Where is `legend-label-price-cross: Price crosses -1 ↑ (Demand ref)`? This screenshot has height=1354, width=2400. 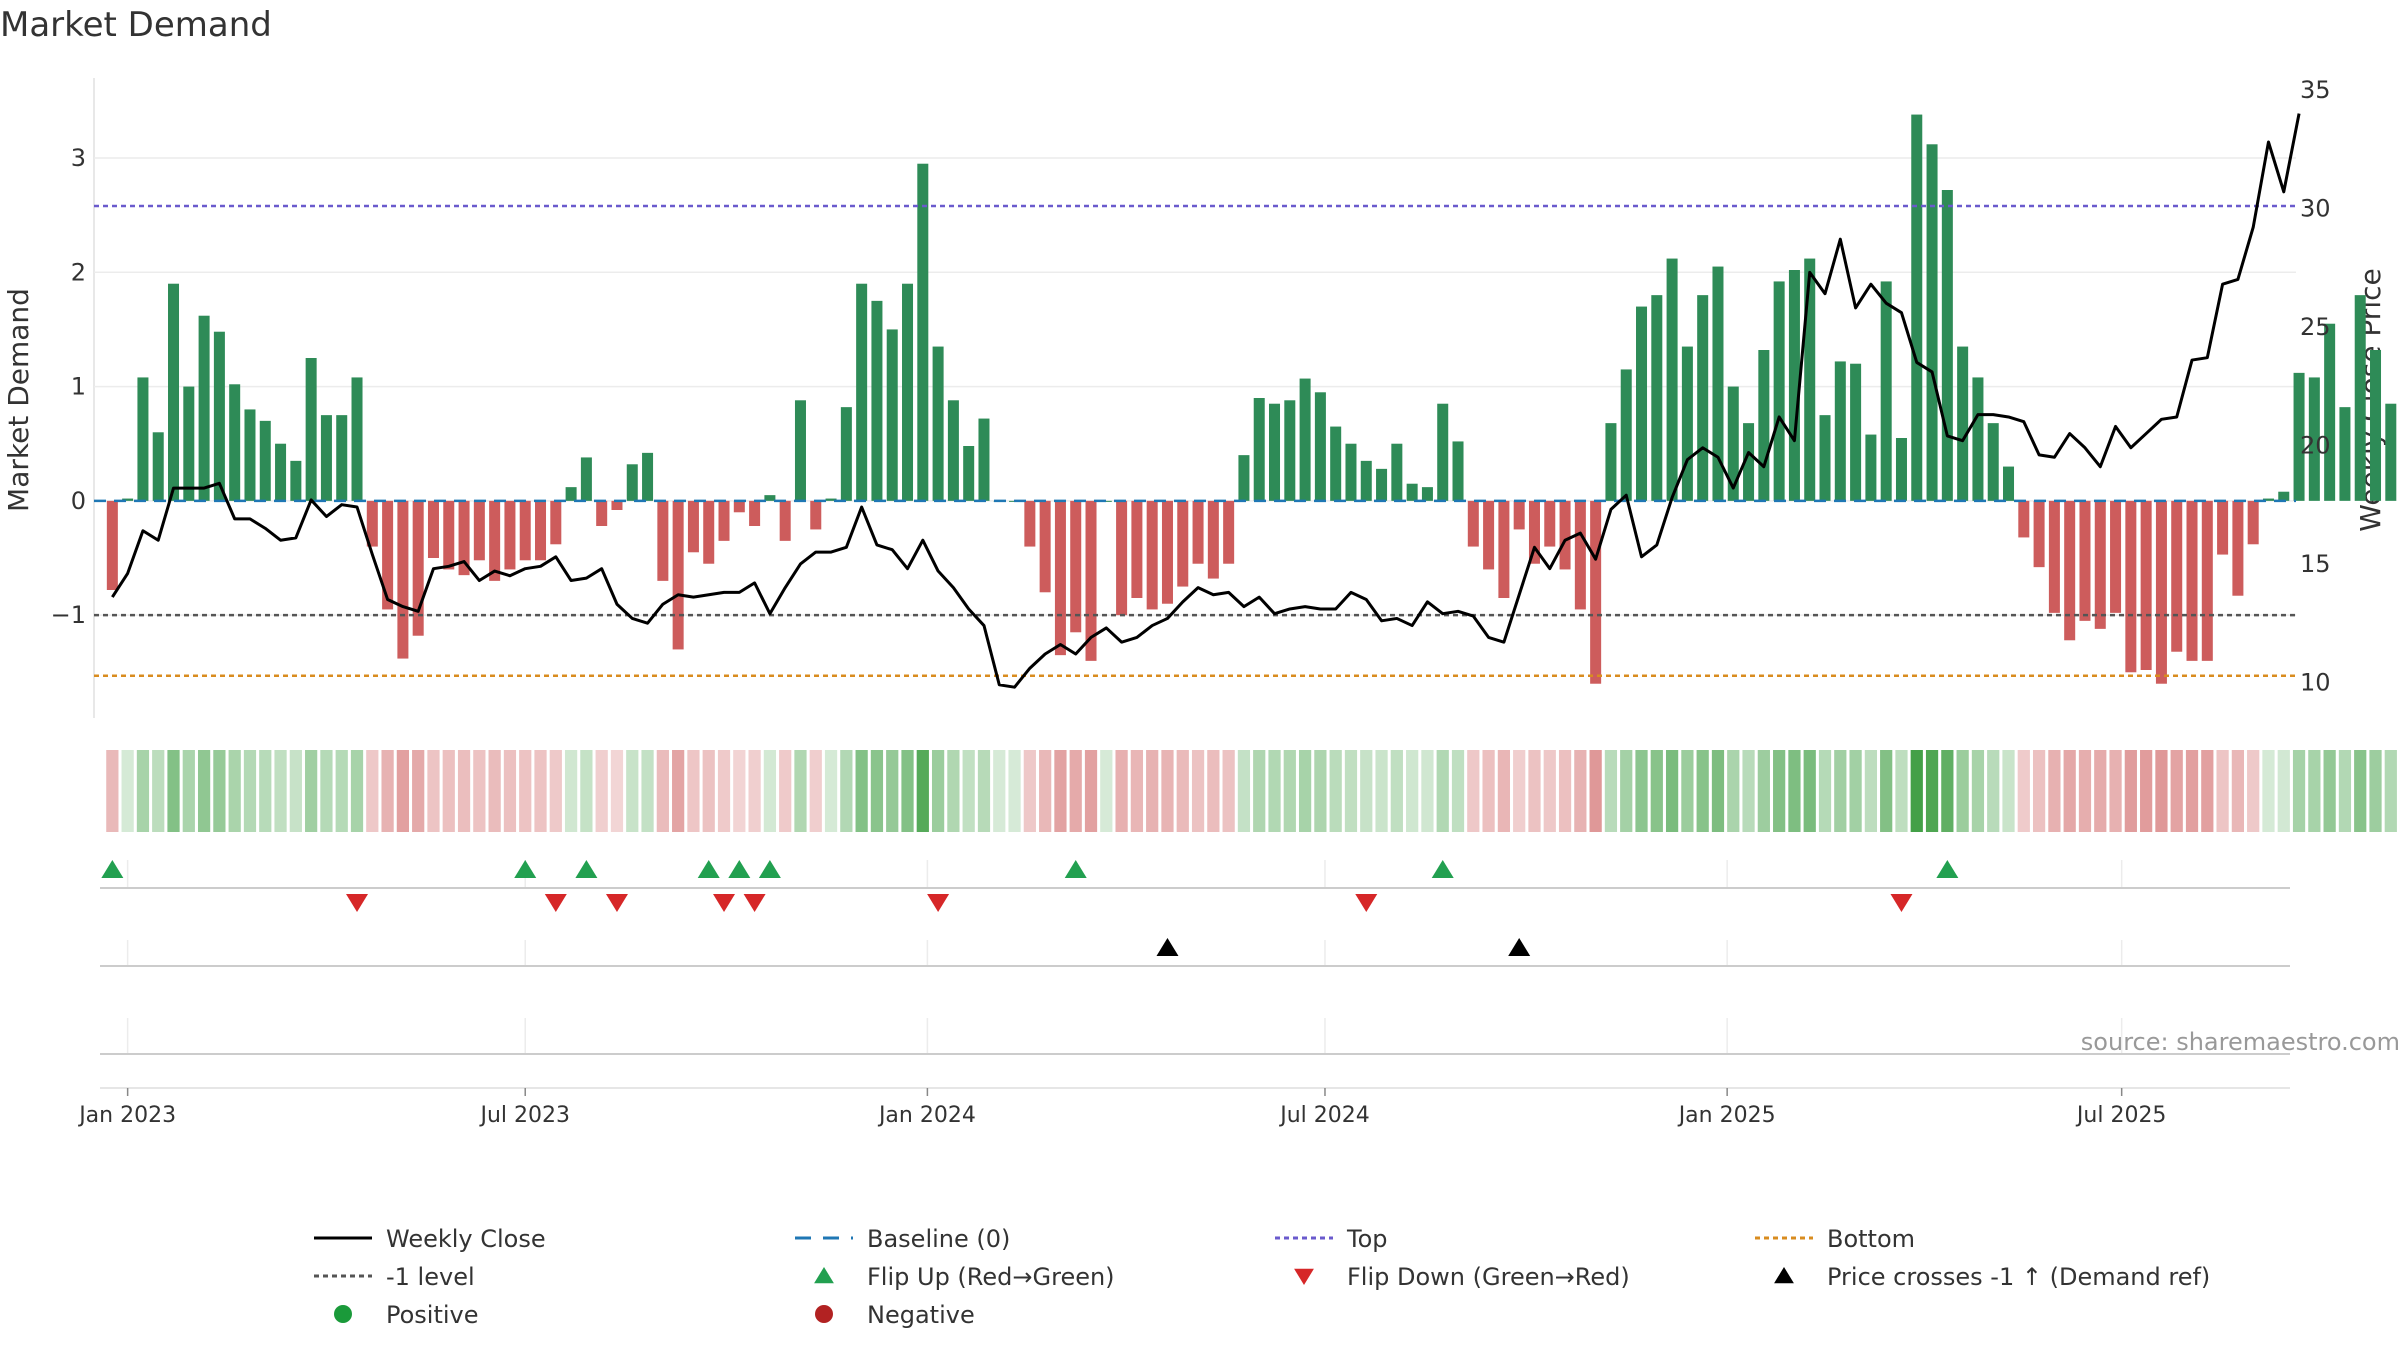
legend-label-price-cross: Price crosses -1 ↑ (Demand ref) is located at coordinates (2018, 1277).